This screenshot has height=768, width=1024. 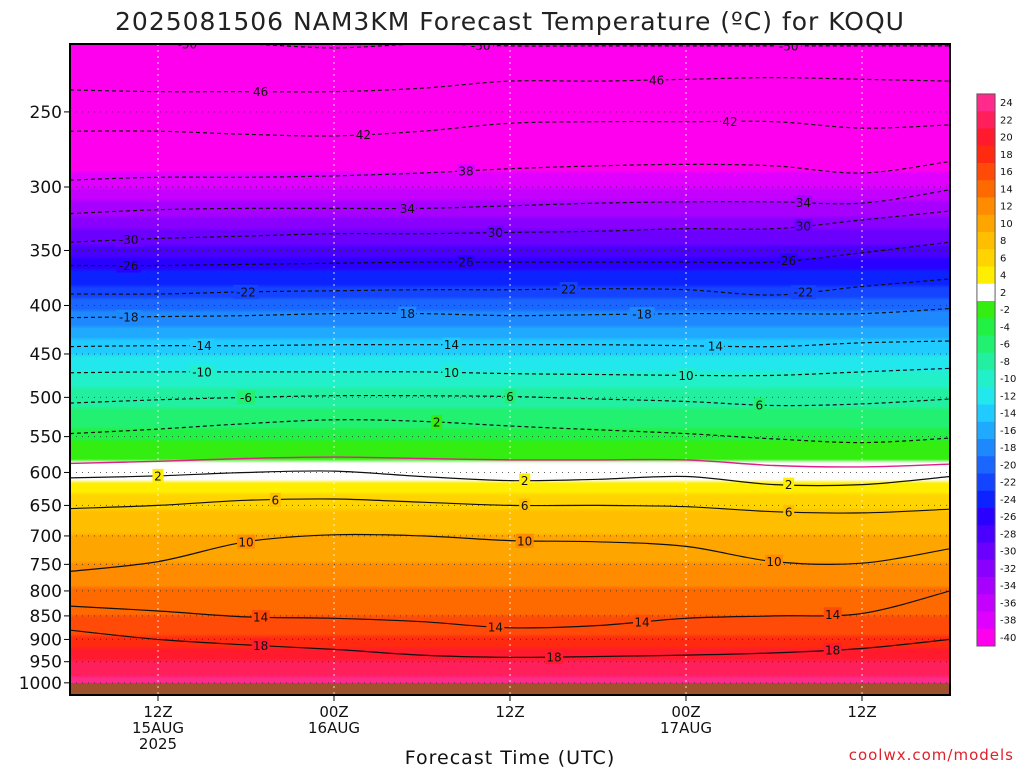 I want to click on y-tick-label: 500, so click(x=46, y=398).